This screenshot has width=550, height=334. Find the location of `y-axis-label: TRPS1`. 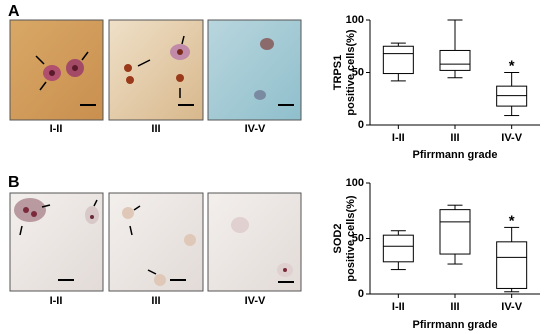

y-axis-label: TRPS1 is located at coordinates (338, 72).